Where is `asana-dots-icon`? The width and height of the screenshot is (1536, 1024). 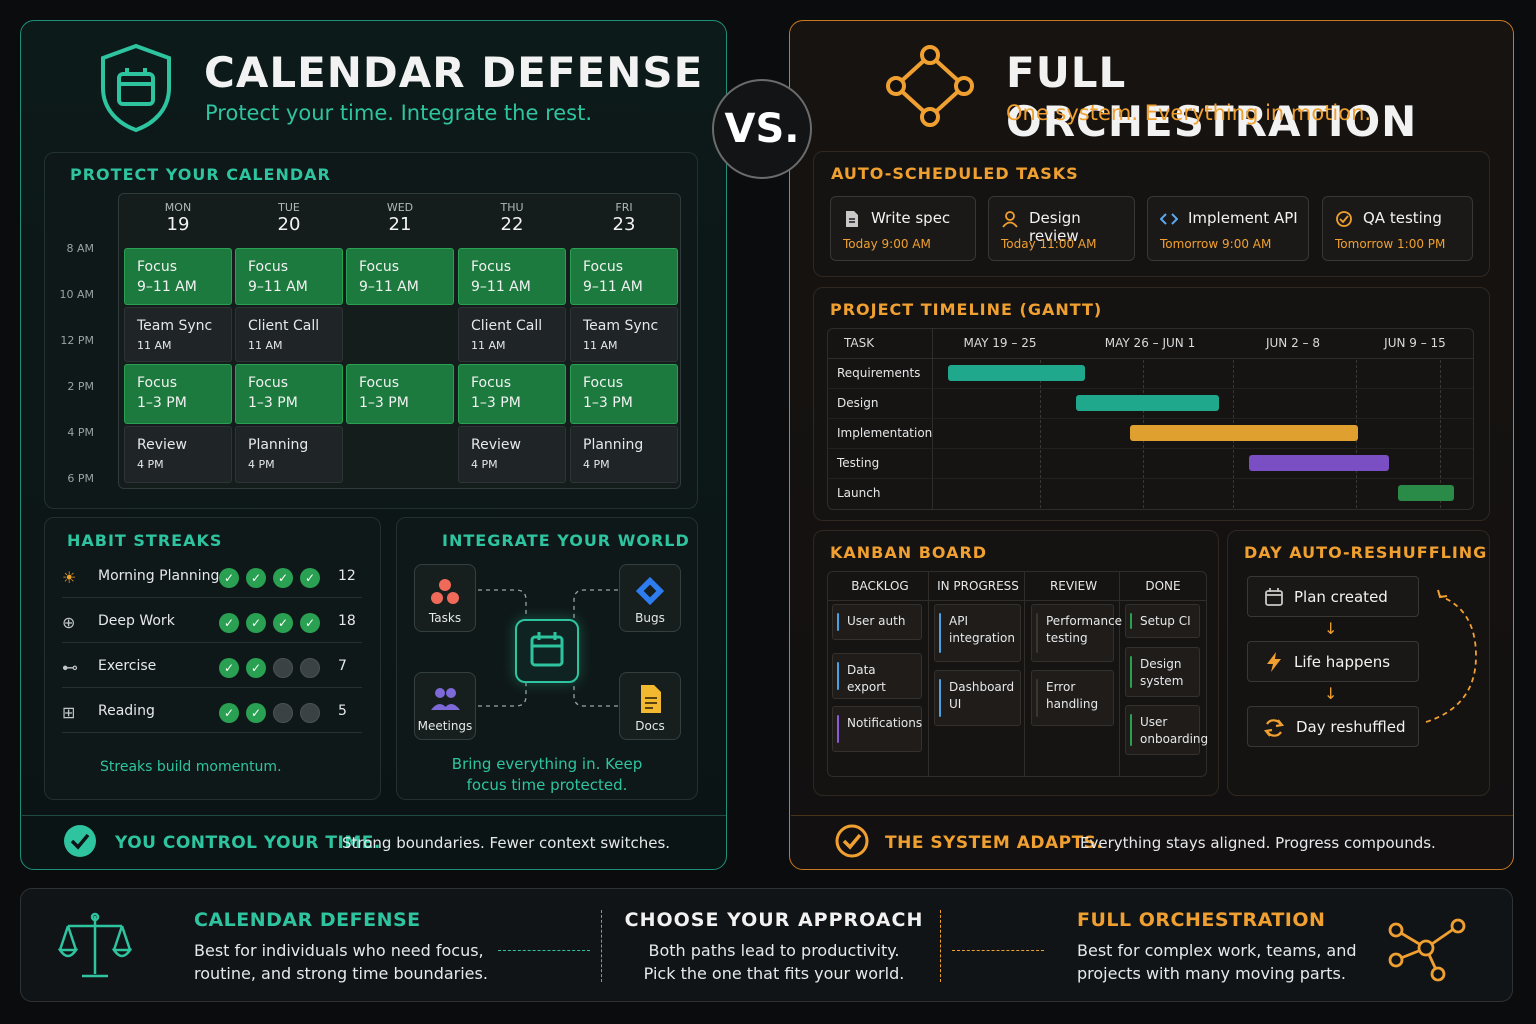 asana-dots-icon is located at coordinates (445, 591).